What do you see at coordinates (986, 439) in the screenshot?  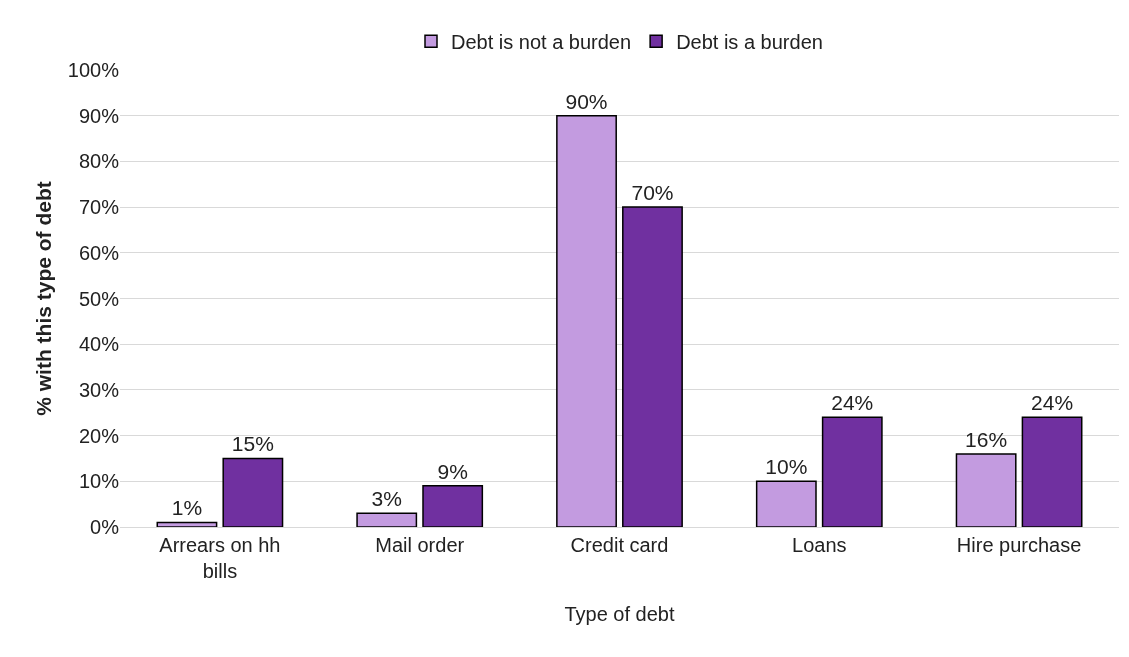 I see `data-label: 16%` at bounding box center [986, 439].